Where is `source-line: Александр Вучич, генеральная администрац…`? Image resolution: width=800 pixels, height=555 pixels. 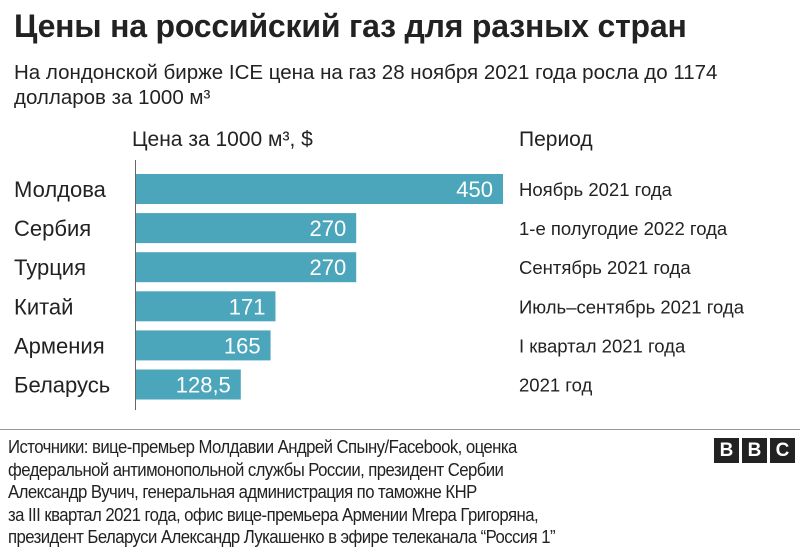 source-line: Александр Вучич, генеральная администрац… is located at coordinates (242, 492).